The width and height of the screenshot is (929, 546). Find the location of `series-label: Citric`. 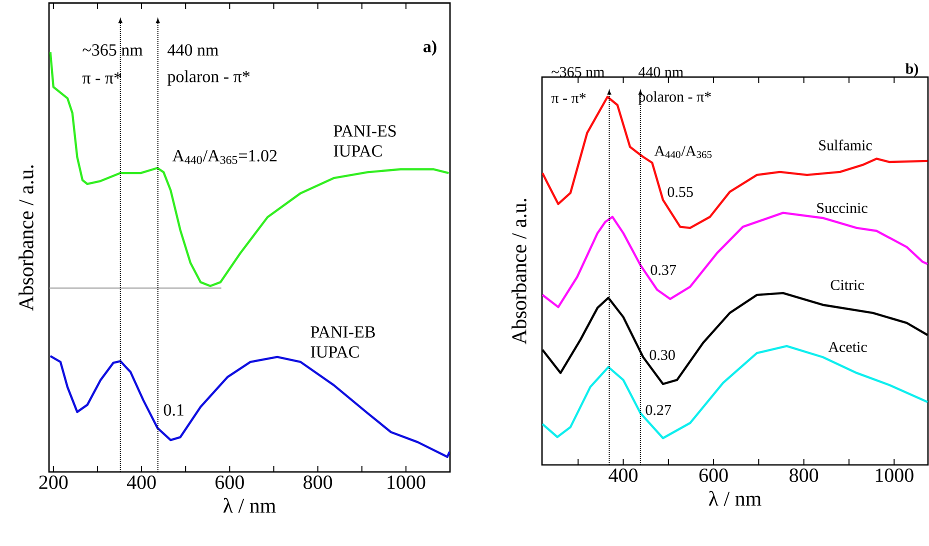

series-label: Citric is located at coordinates (847, 285).